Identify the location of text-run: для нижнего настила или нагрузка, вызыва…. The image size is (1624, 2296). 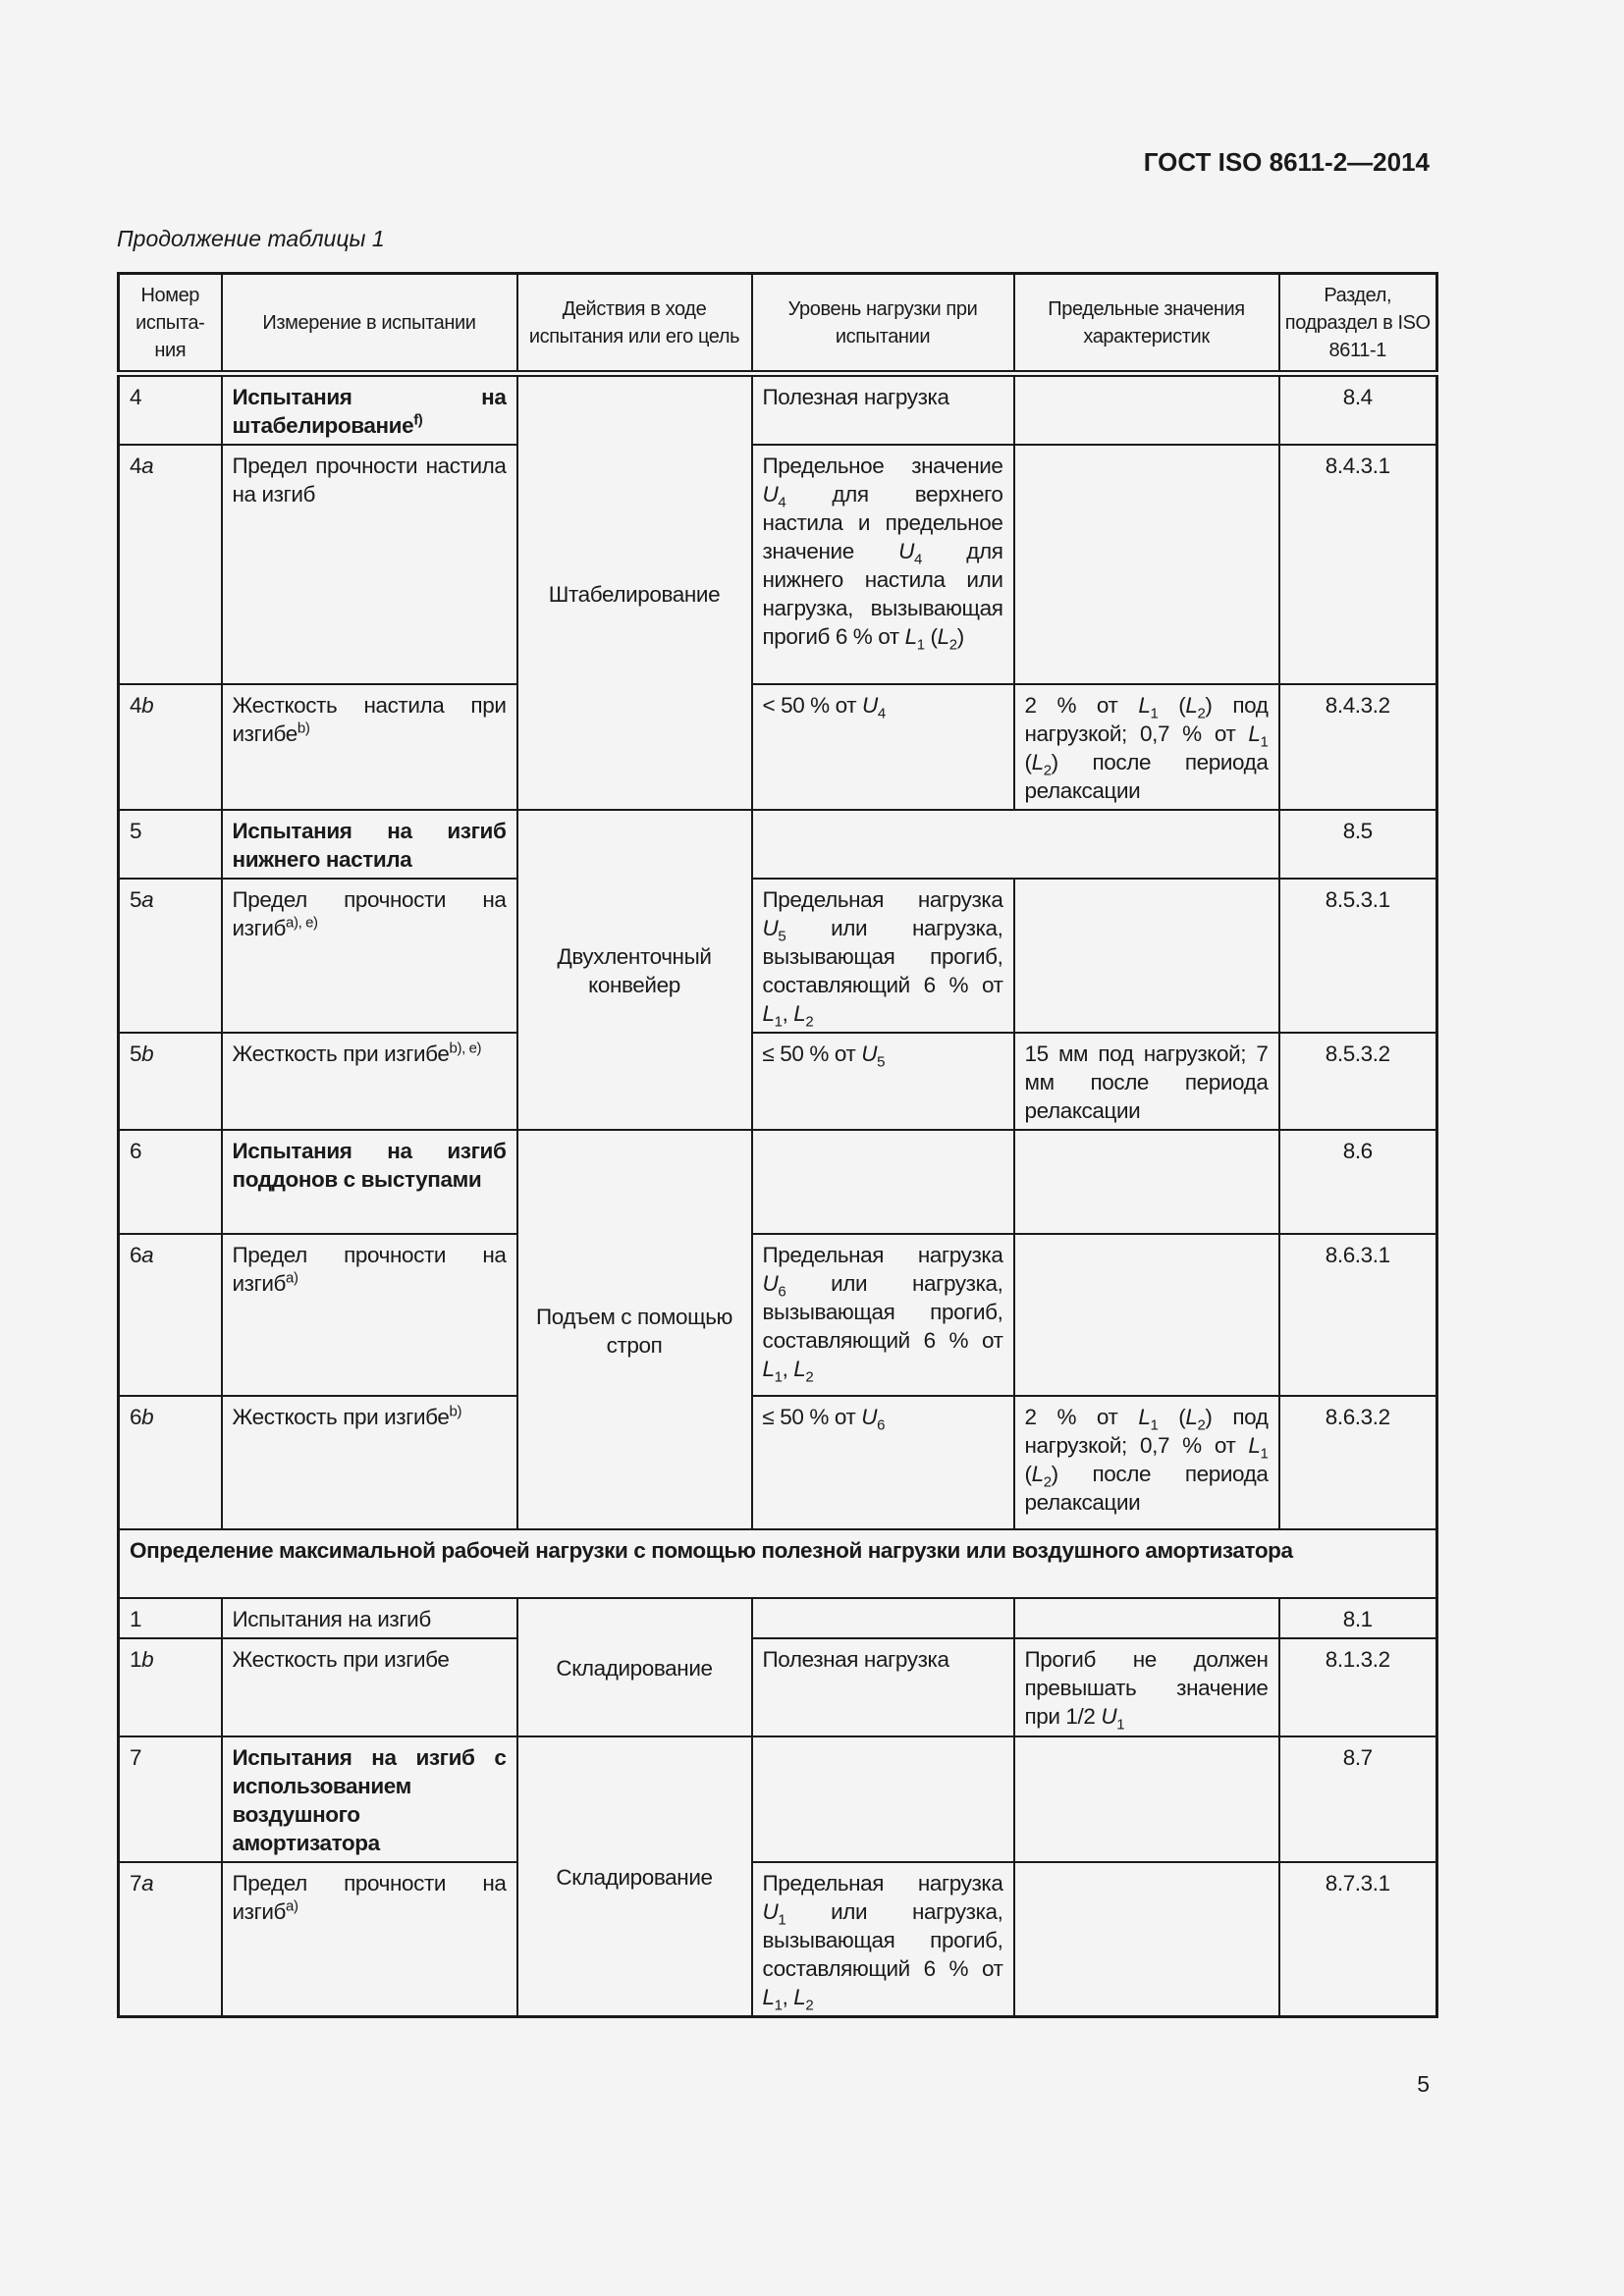
(882, 594).